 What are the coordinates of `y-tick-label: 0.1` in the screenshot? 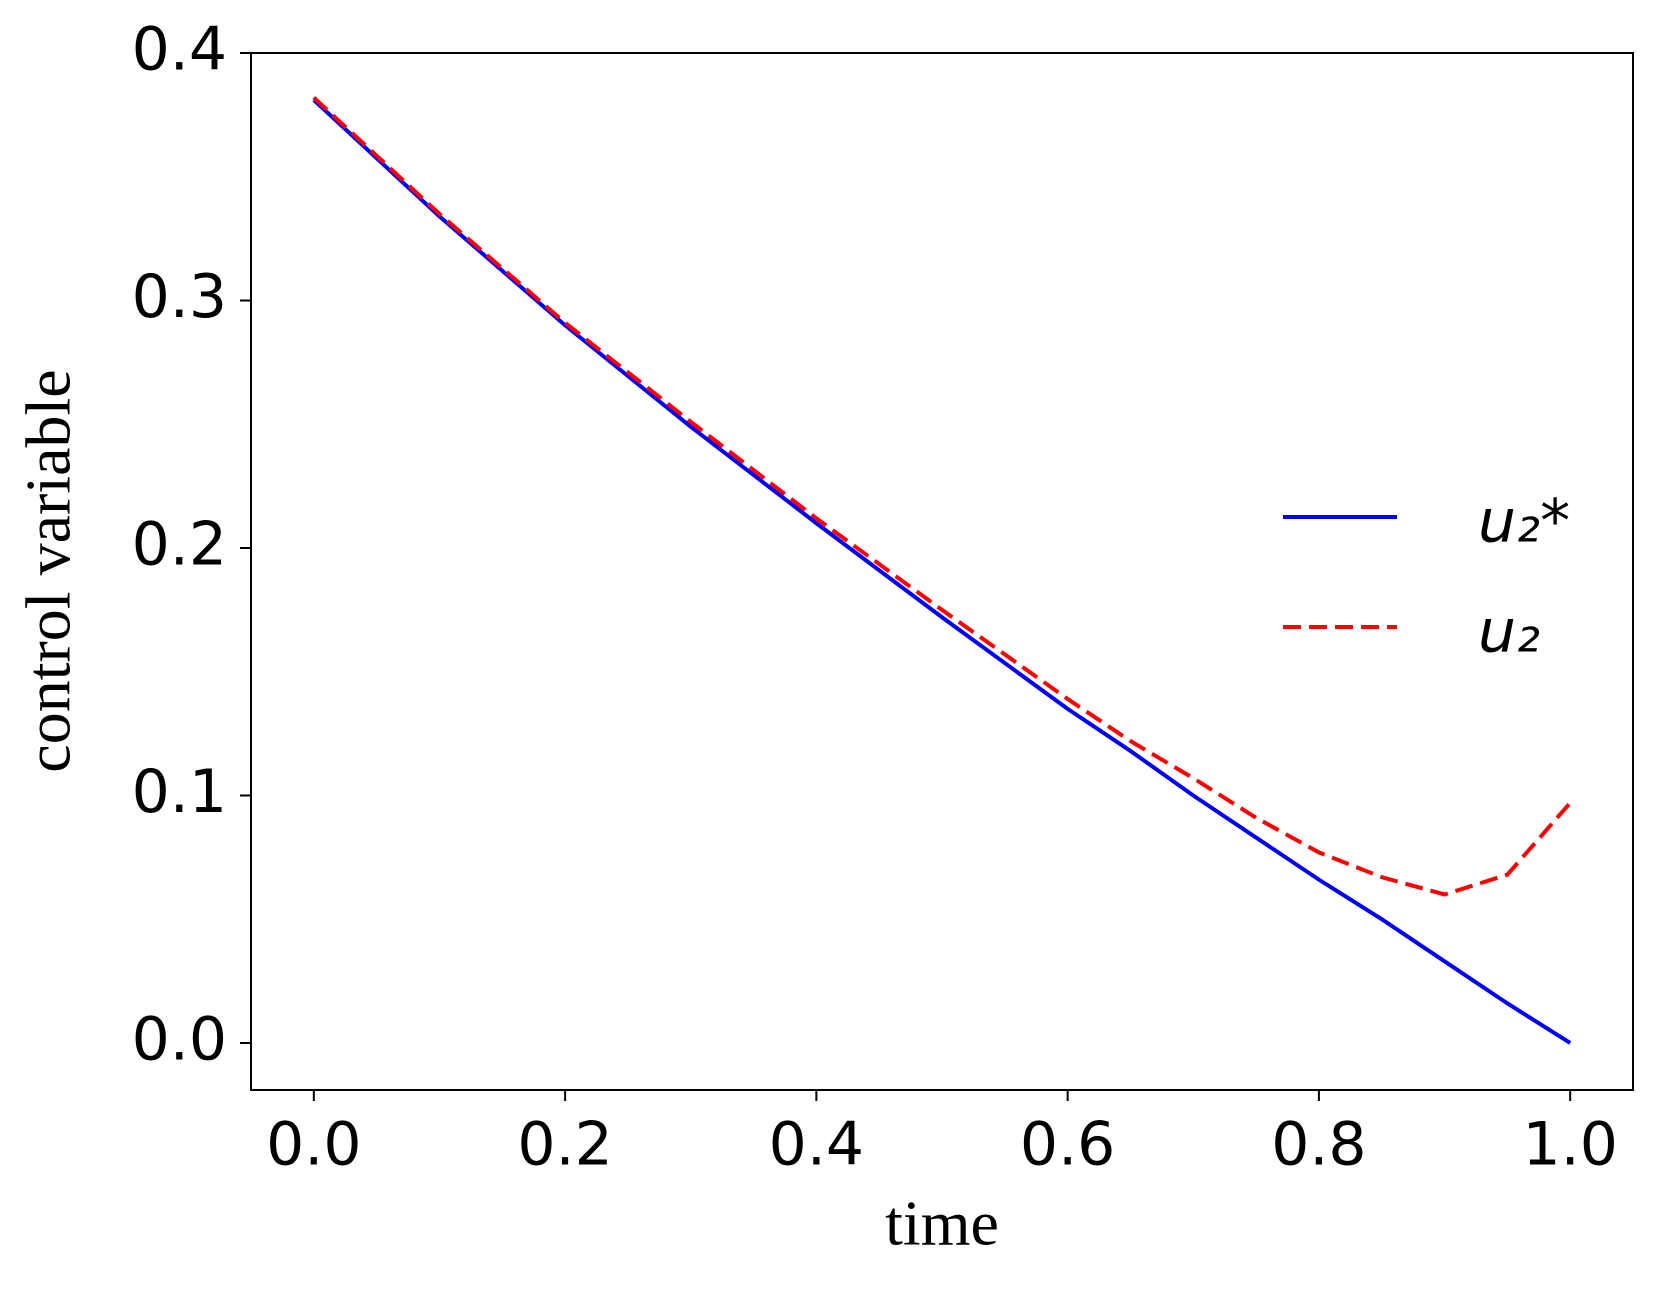 It's located at (179, 792).